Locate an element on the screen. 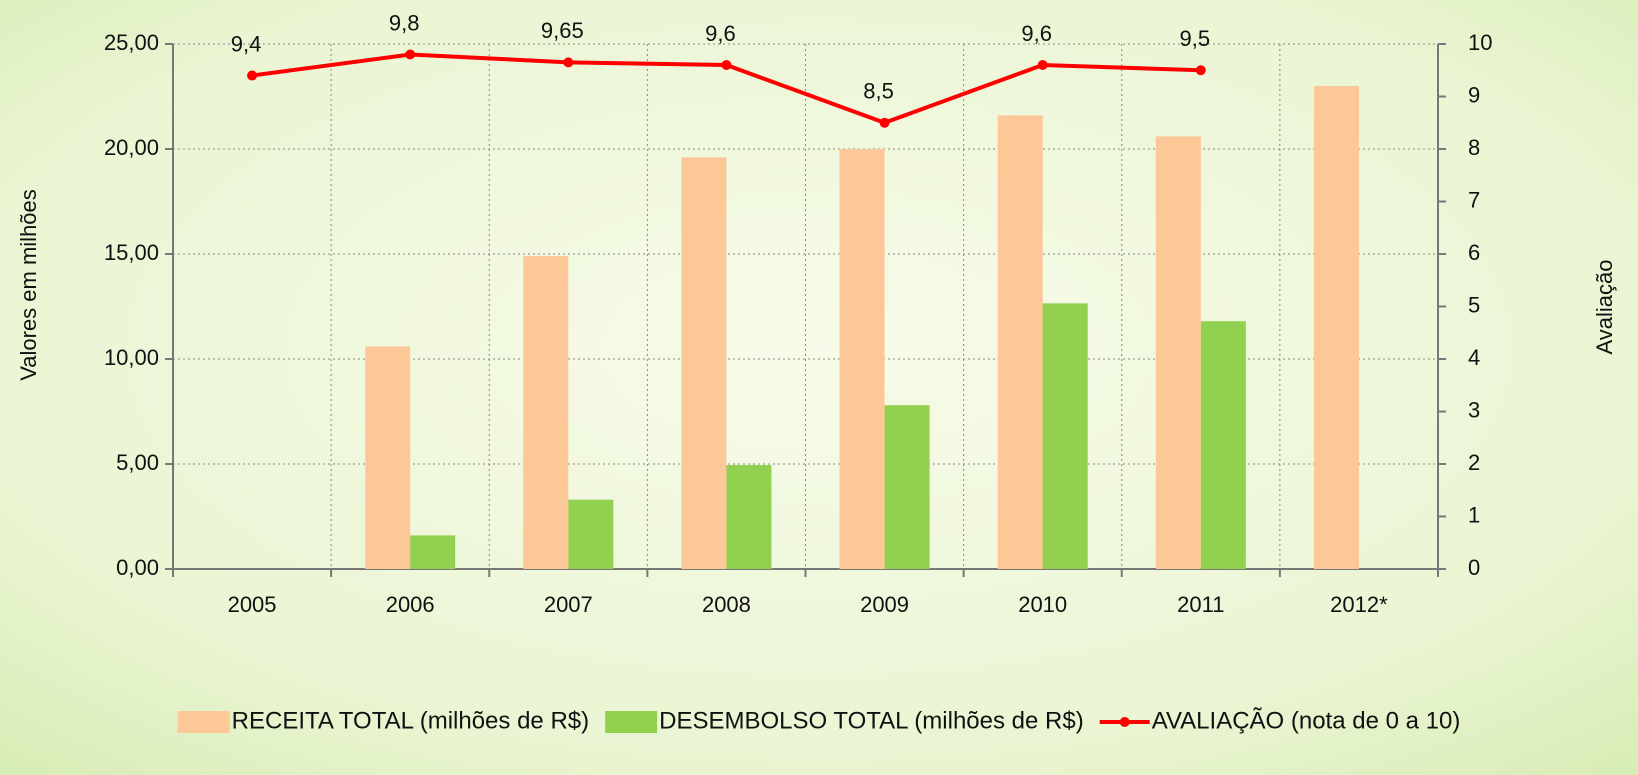 Image resolution: width=1638 pixels, height=775 pixels. y2-tick-label: 6 is located at coordinates (1474, 252).